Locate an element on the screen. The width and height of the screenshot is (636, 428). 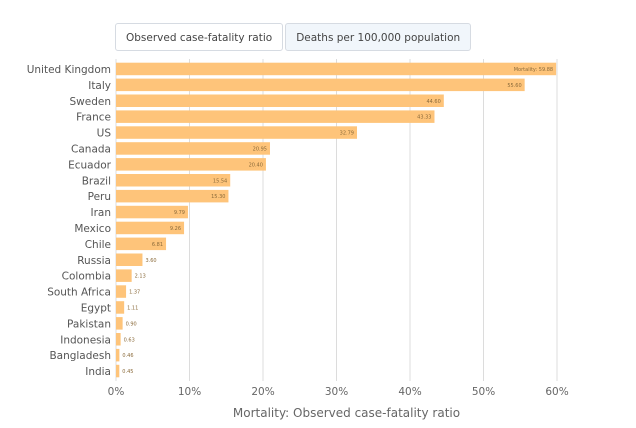
x-tick-label: 60% is located at coordinates (556, 392).